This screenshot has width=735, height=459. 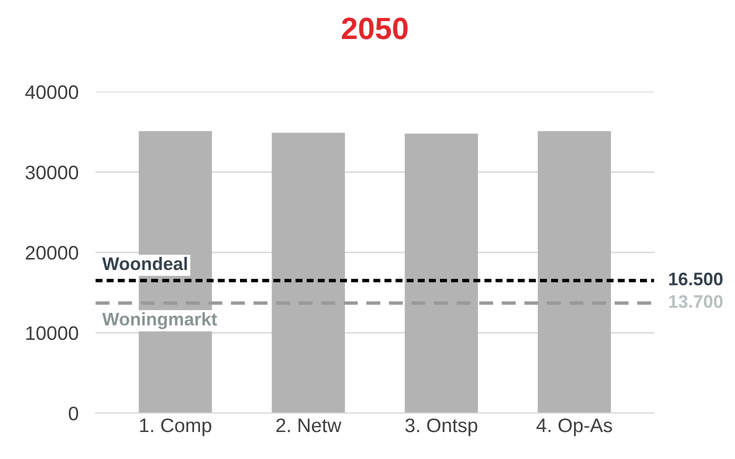 I want to click on text: 13.700, so click(x=696, y=301).